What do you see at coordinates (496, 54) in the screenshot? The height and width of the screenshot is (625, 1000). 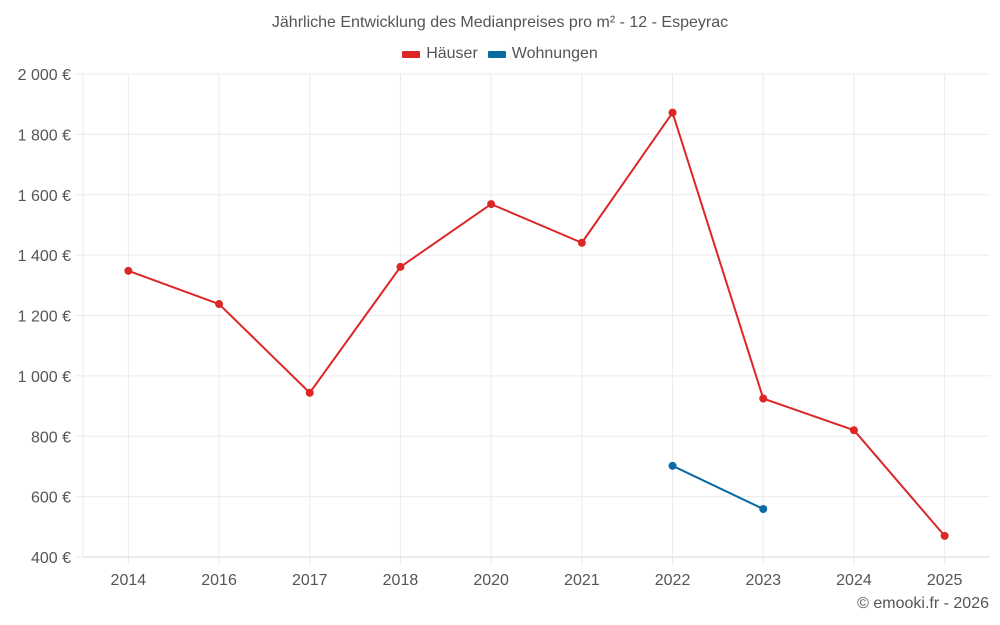 I see `legend-swatch-wohnungen` at bounding box center [496, 54].